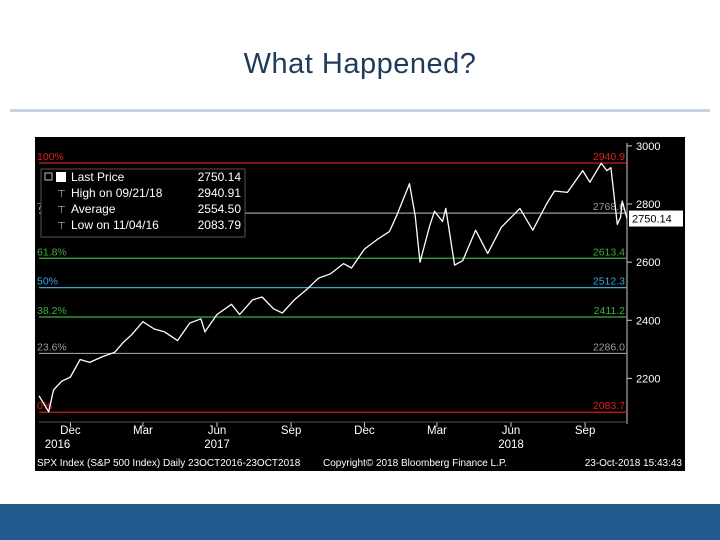 This screenshot has height=540, width=720. Describe the element at coordinates (609, 157) in the screenshot. I see `fib-level-value: 2940.9` at that location.